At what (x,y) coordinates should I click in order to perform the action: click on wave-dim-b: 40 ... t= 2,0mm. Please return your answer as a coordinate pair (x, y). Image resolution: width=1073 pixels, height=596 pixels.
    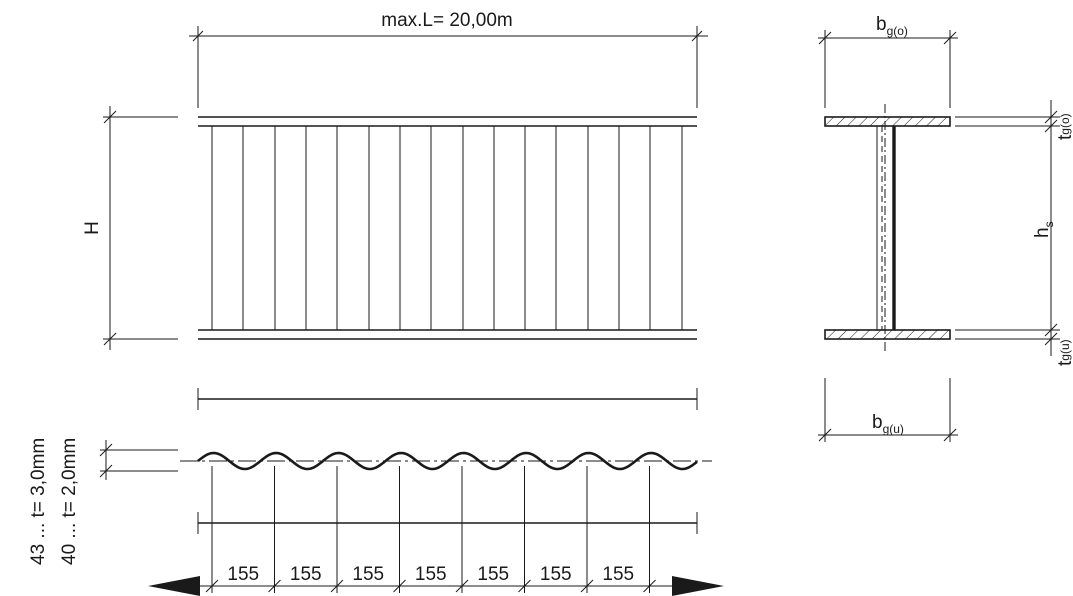
    Looking at the image, I should click on (69, 501).